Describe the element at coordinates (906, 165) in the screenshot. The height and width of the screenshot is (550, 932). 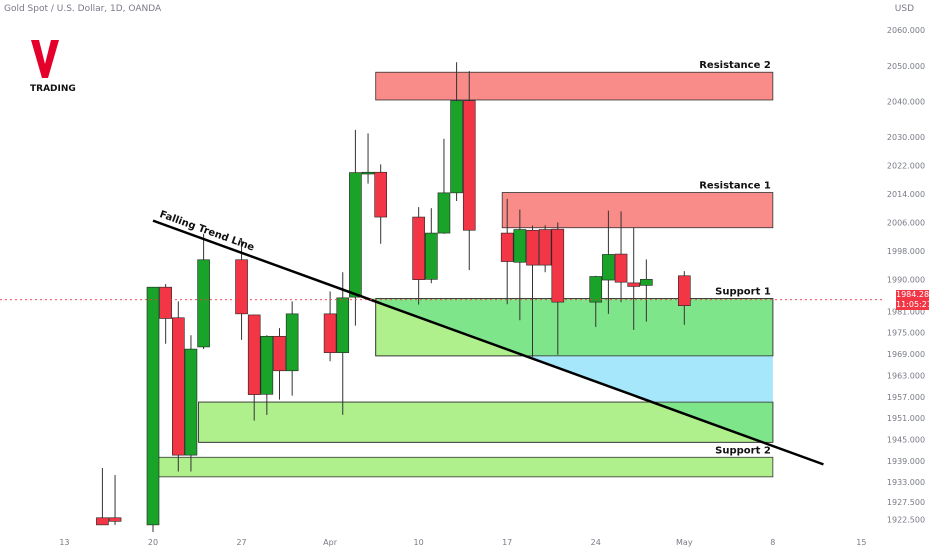
I see `y-tick-label: 2022.000` at that location.